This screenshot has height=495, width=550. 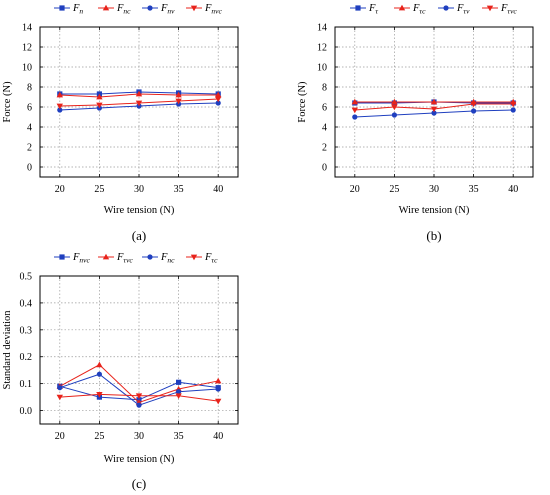 I want to click on chart-caption: (a), so click(x=139, y=235).